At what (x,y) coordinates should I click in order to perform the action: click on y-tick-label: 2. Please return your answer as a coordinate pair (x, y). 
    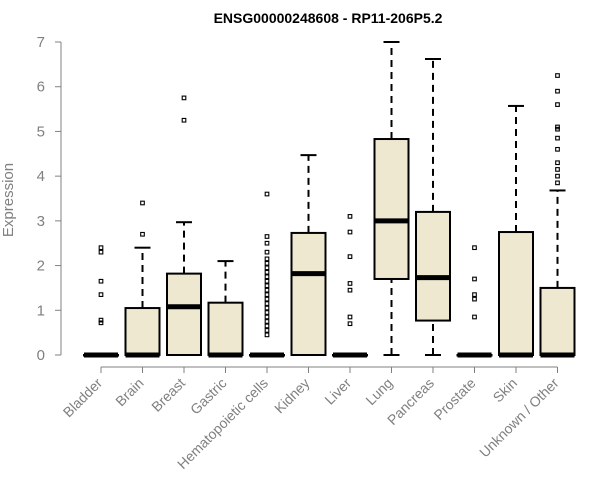
    Looking at the image, I should click on (41, 266).